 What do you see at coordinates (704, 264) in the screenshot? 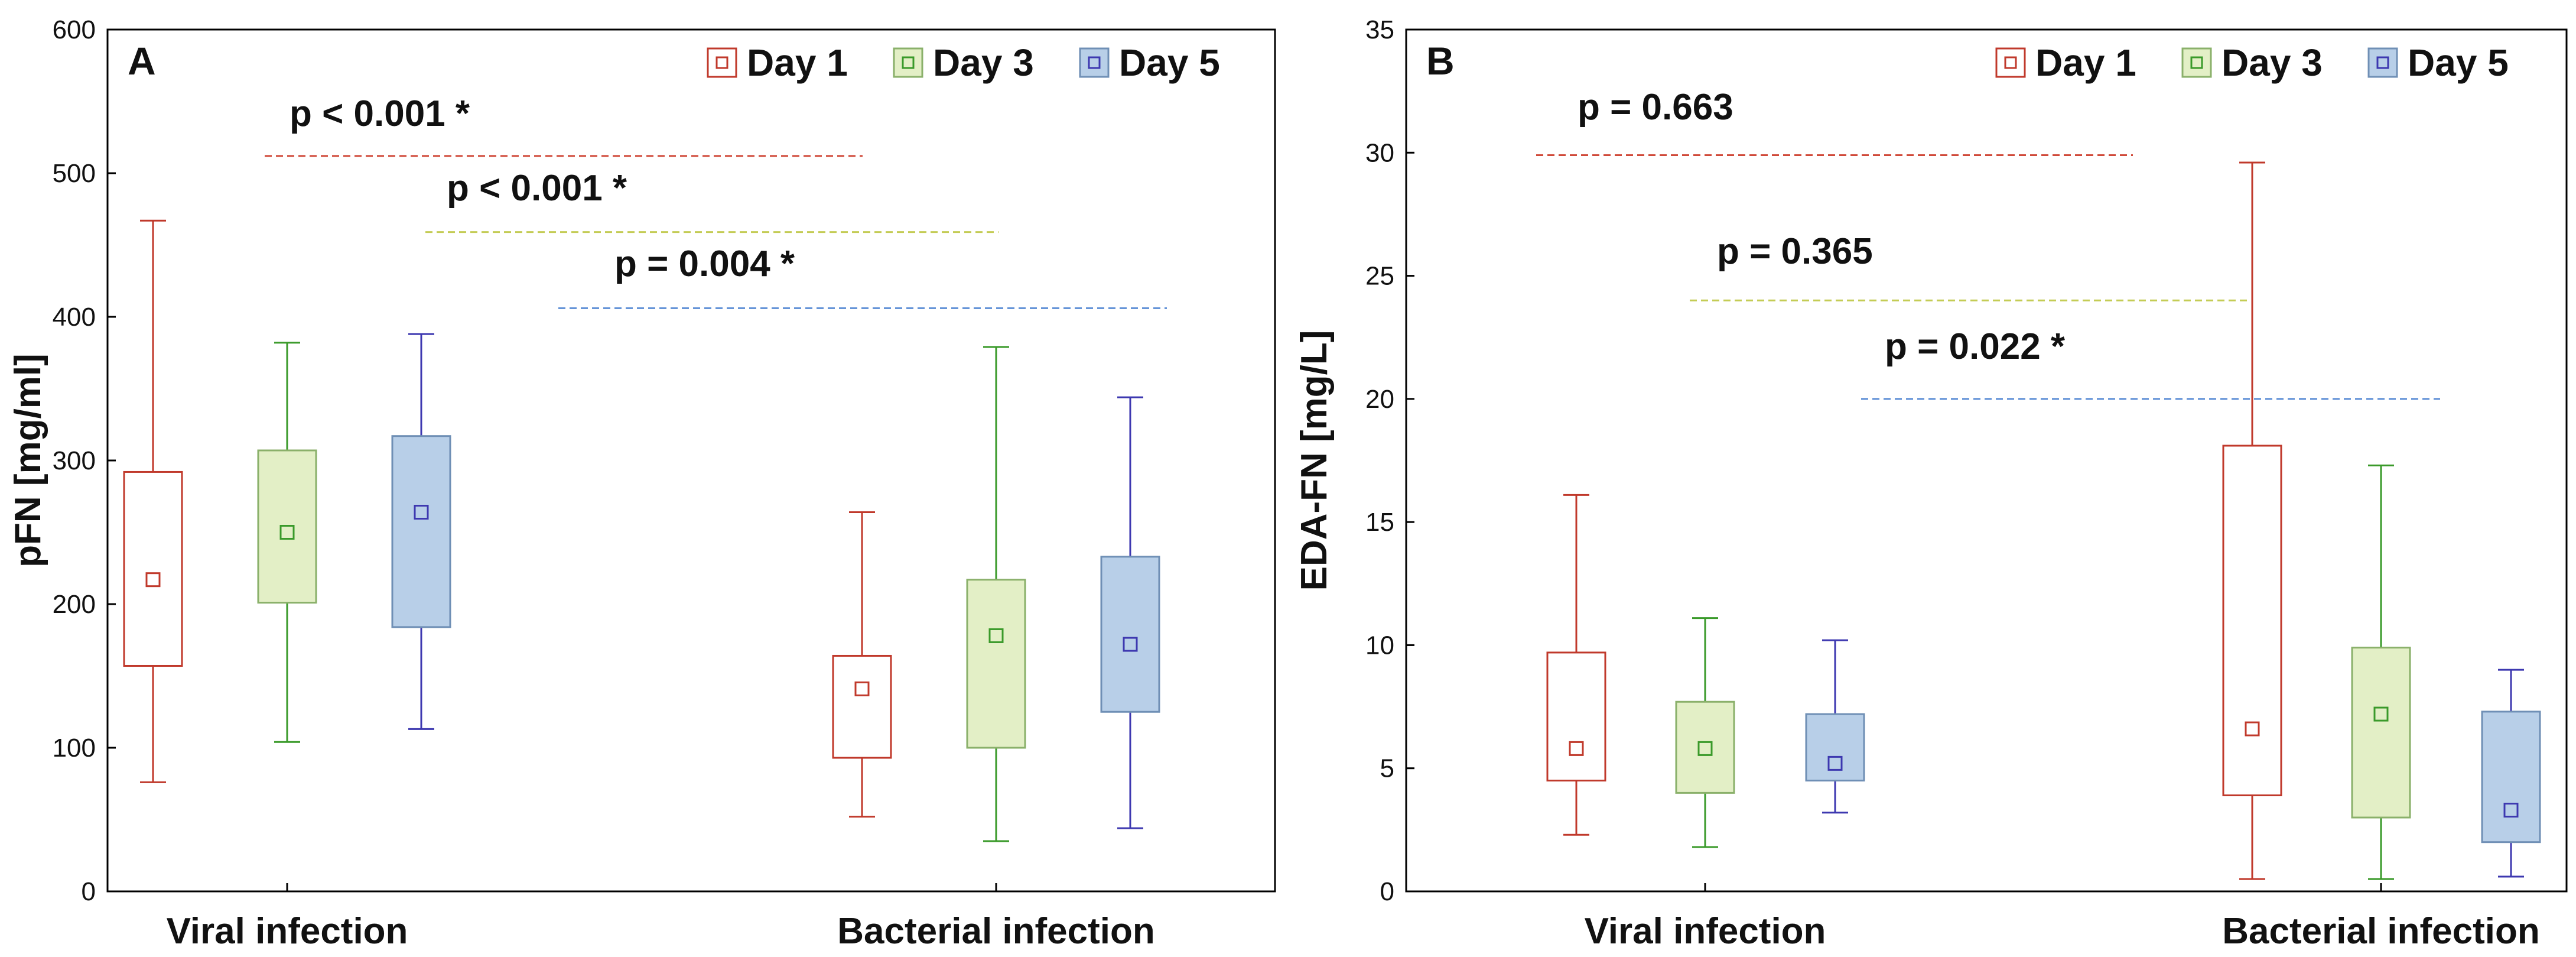
I see `p-value-label: p = 0.004 *` at bounding box center [704, 264].